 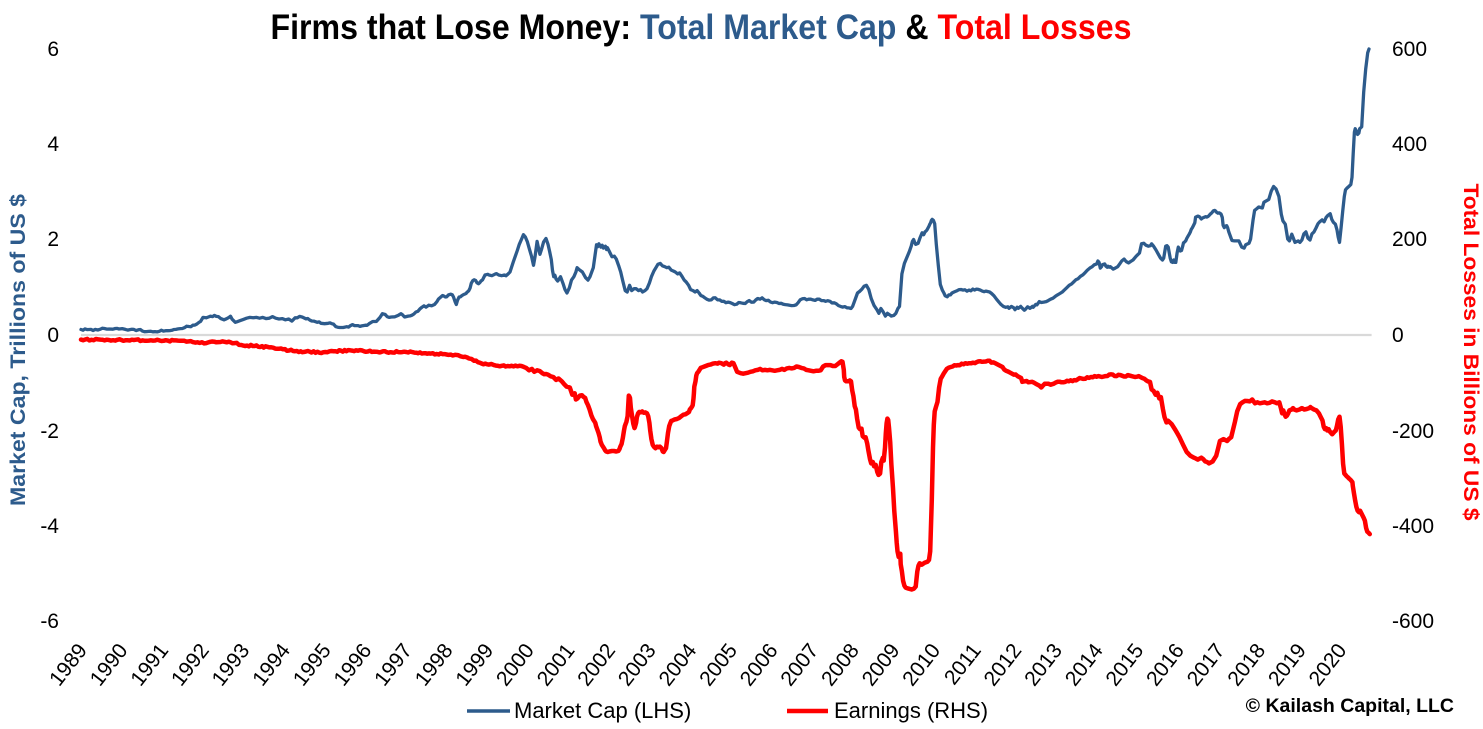 What do you see at coordinates (18, 350) in the screenshot?
I see `svg-text: Market Cap, Trillions of US $` at bounding box center [18, 350].